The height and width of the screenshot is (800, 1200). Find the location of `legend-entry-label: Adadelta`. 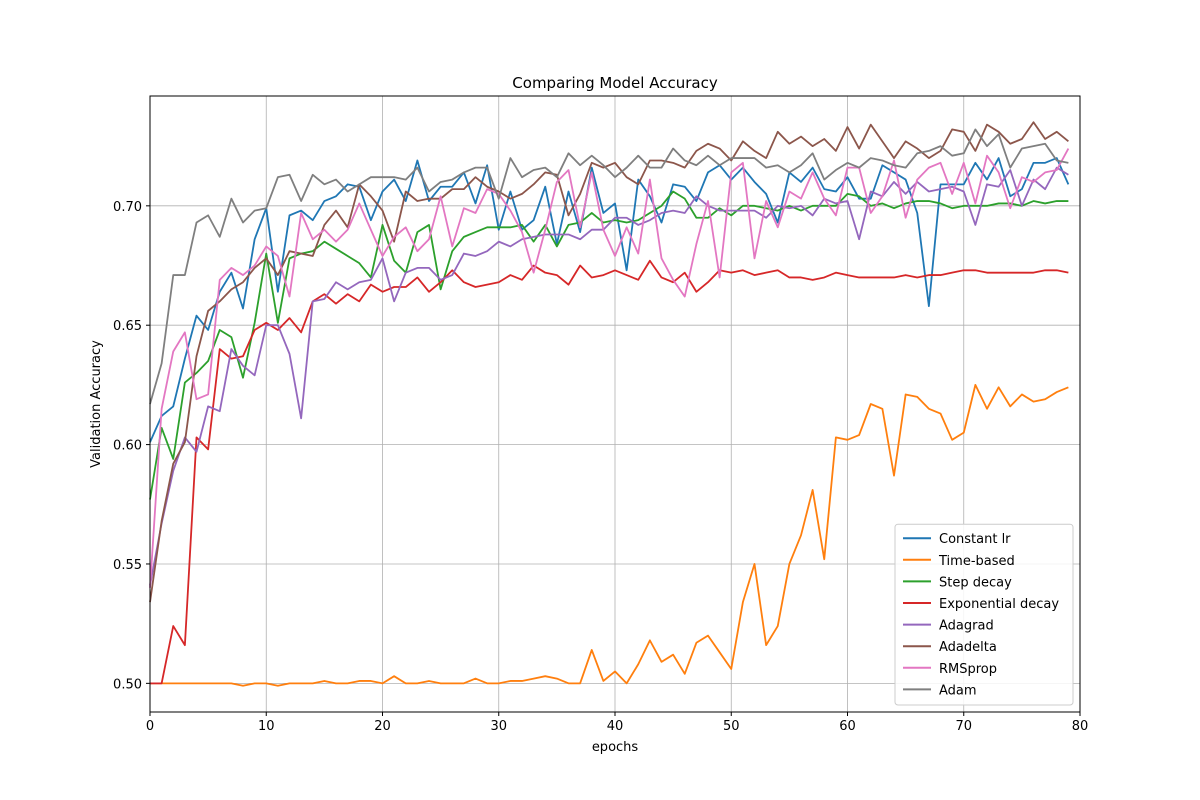

legend-entry-label: Adadelta is located at coordinates (968, 647).